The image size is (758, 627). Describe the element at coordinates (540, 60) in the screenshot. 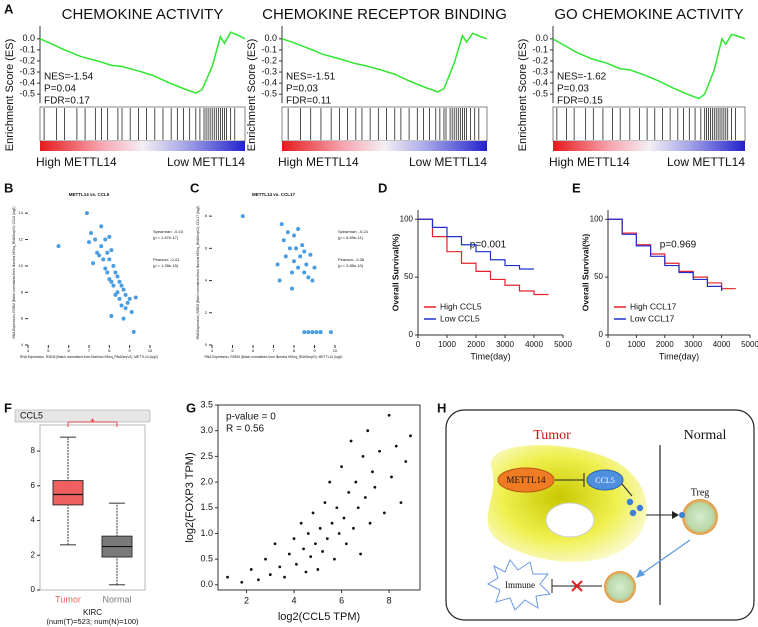

I see `y-tick-label: -0.2` at that location.